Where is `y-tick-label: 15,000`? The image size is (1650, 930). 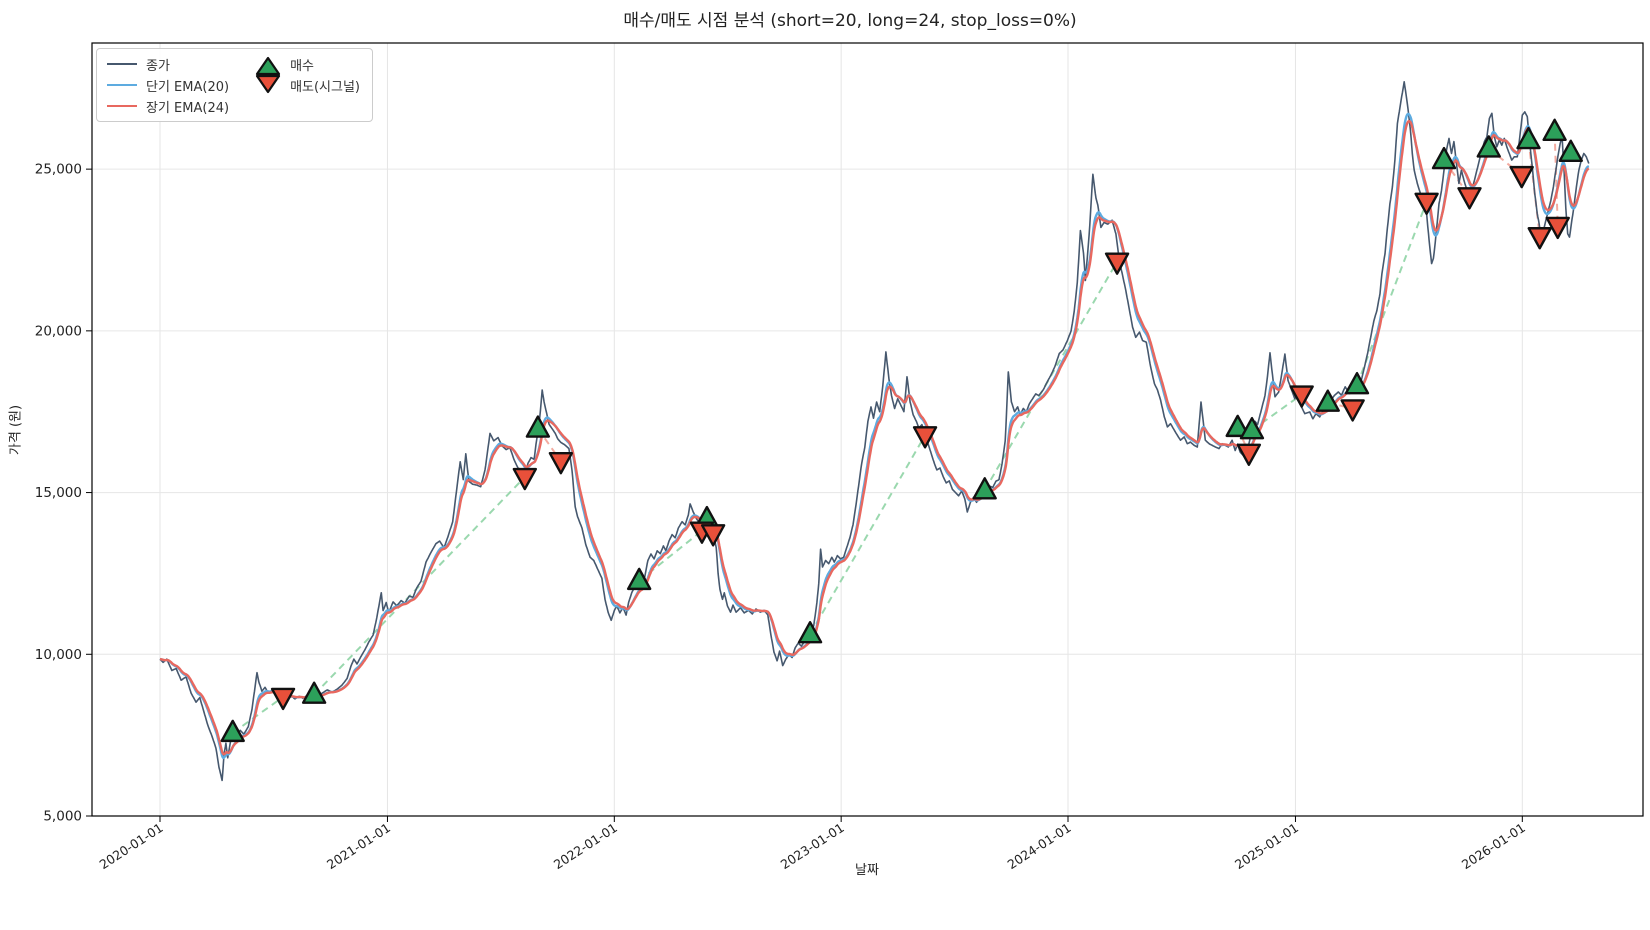 y-tick-label: 15,000 is located at coordinates (58, 493).